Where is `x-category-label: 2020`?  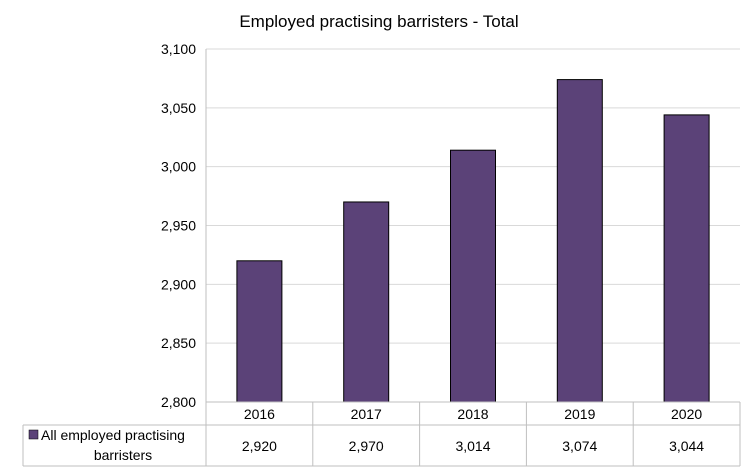
x-category-label: 2020 is located at coordinates (686, 414).